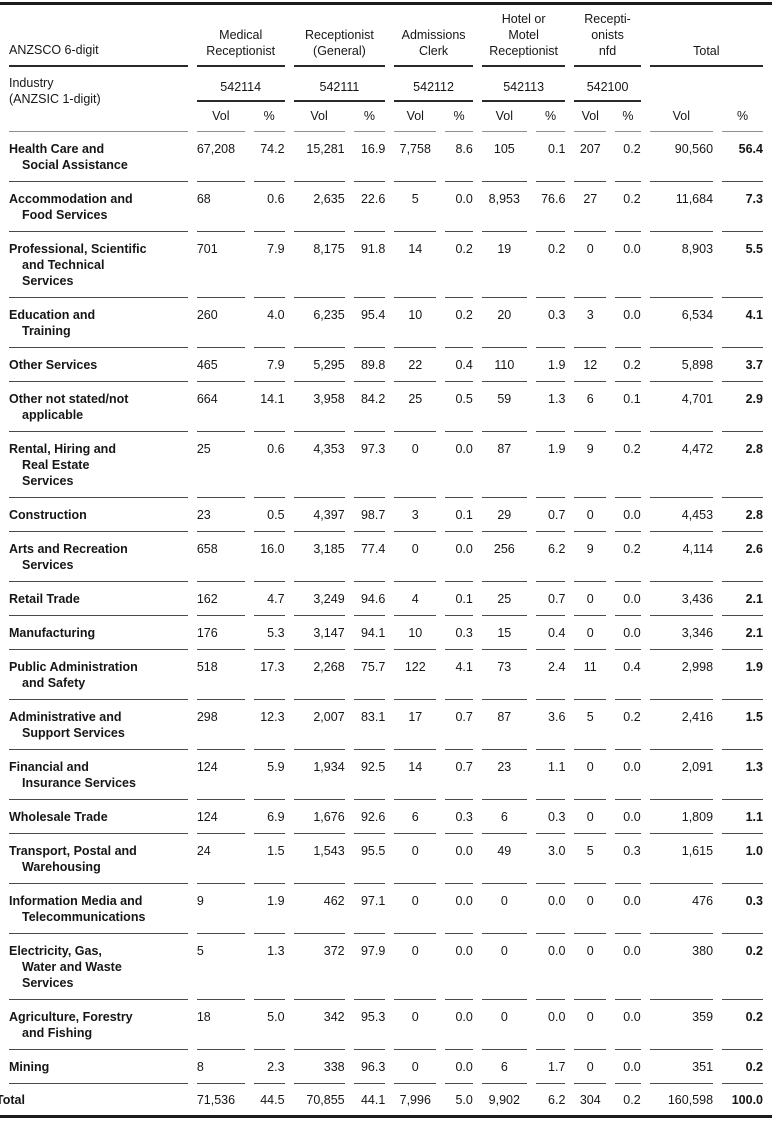 The width and height of the screenshot is (772, 1131). Describe the element at coordinates (269, 675) in the screenshot. I see `value-cell: 17.3` at that location.